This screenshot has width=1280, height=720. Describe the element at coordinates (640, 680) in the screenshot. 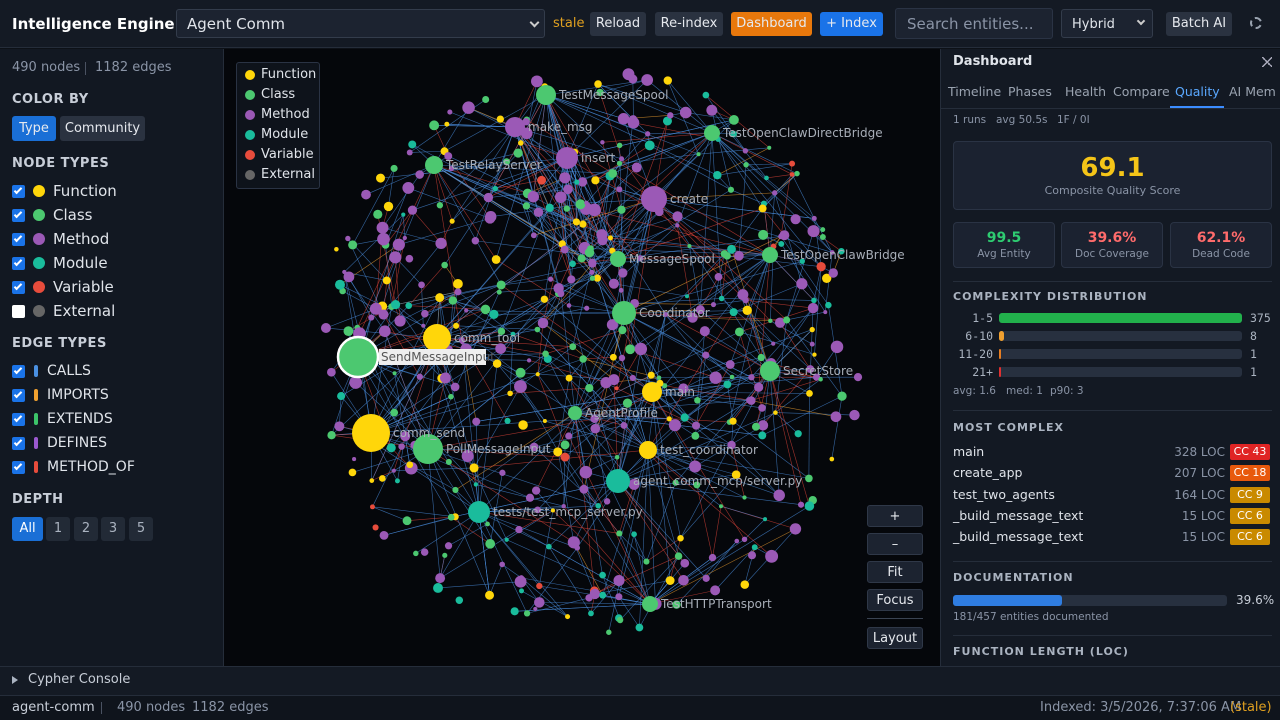

I see `console-bar` at that location.